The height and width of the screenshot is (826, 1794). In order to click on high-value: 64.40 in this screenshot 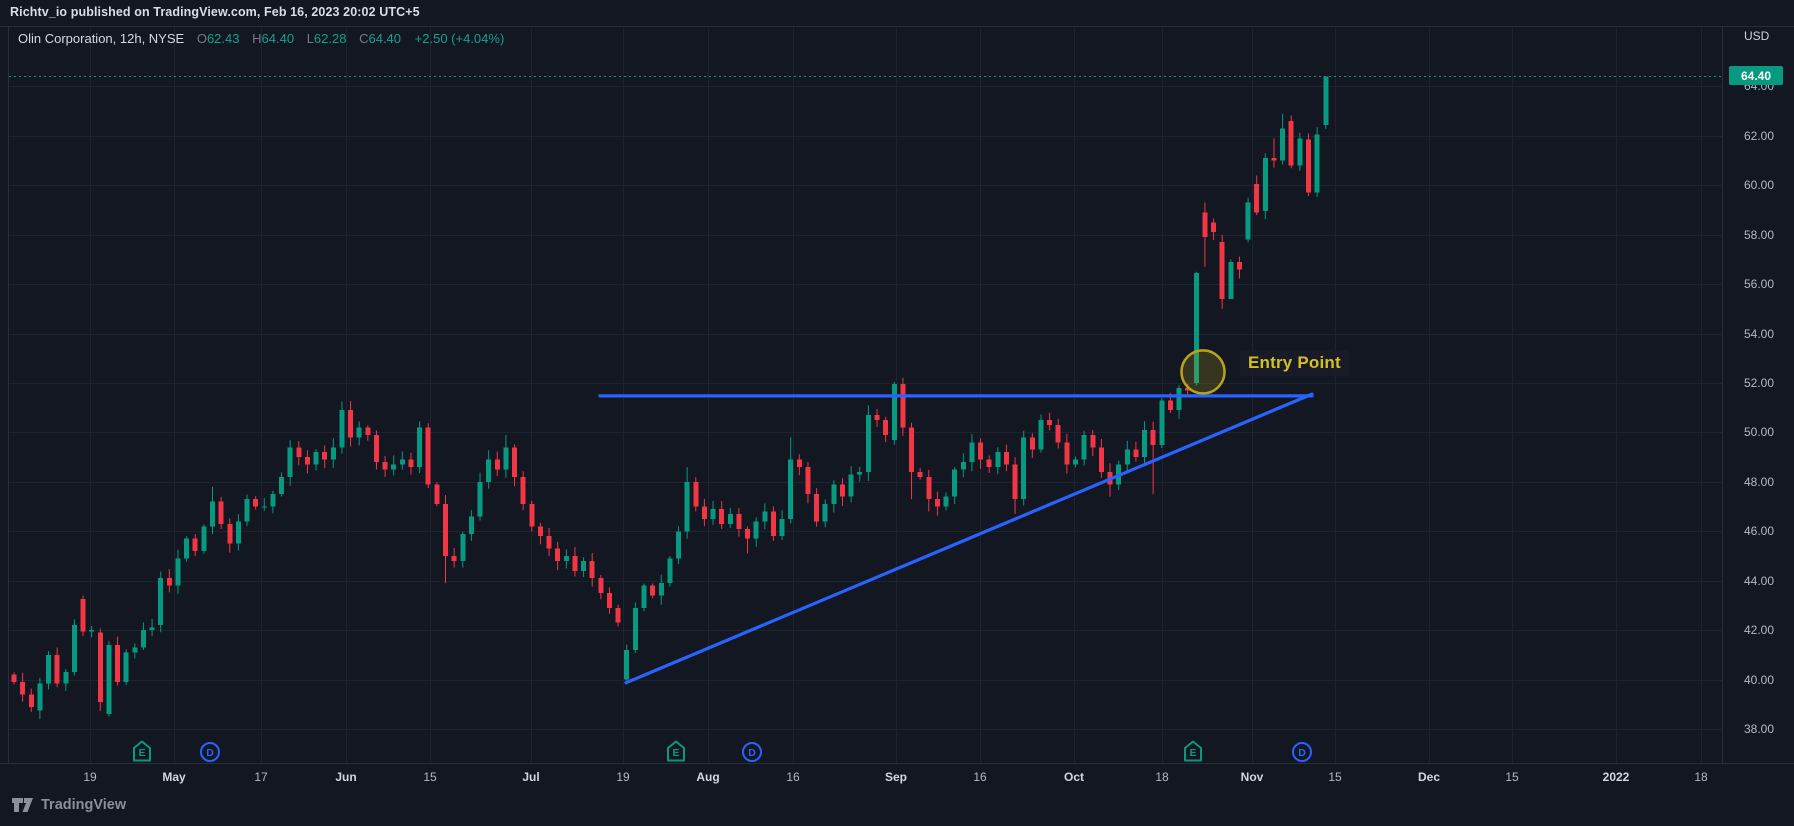, I will do `click(278, 38)`.